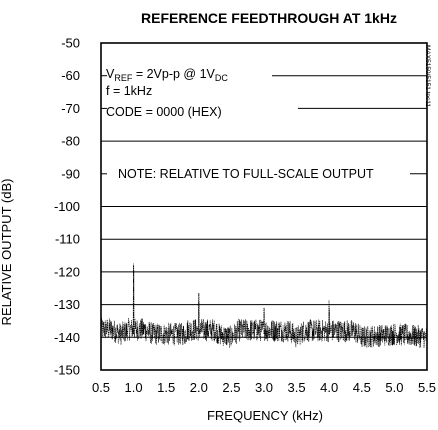 The width and height of the screenshot is (438, 430). Describe the element at coordinates (427, 387) in the screenshot. I see `x-tick-label: 5.5` at that location.